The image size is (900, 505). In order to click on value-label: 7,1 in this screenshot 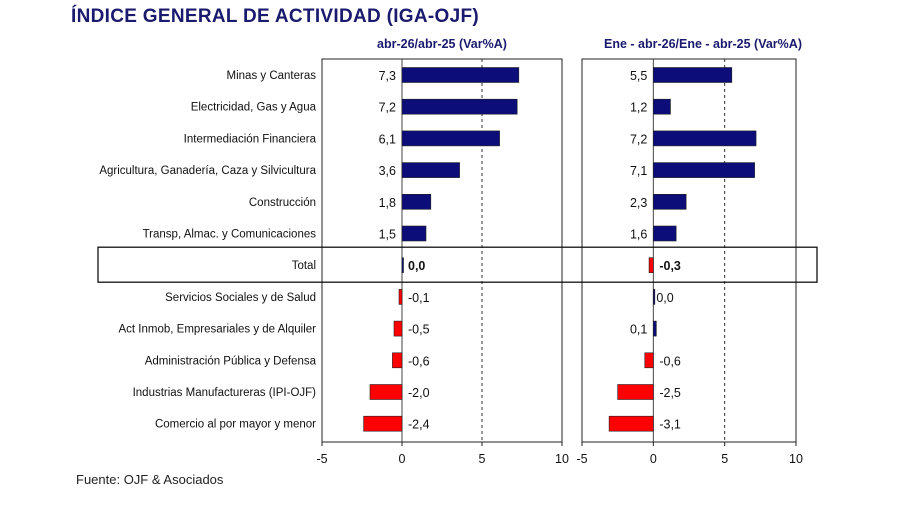, I will do `click(638, 171)`.